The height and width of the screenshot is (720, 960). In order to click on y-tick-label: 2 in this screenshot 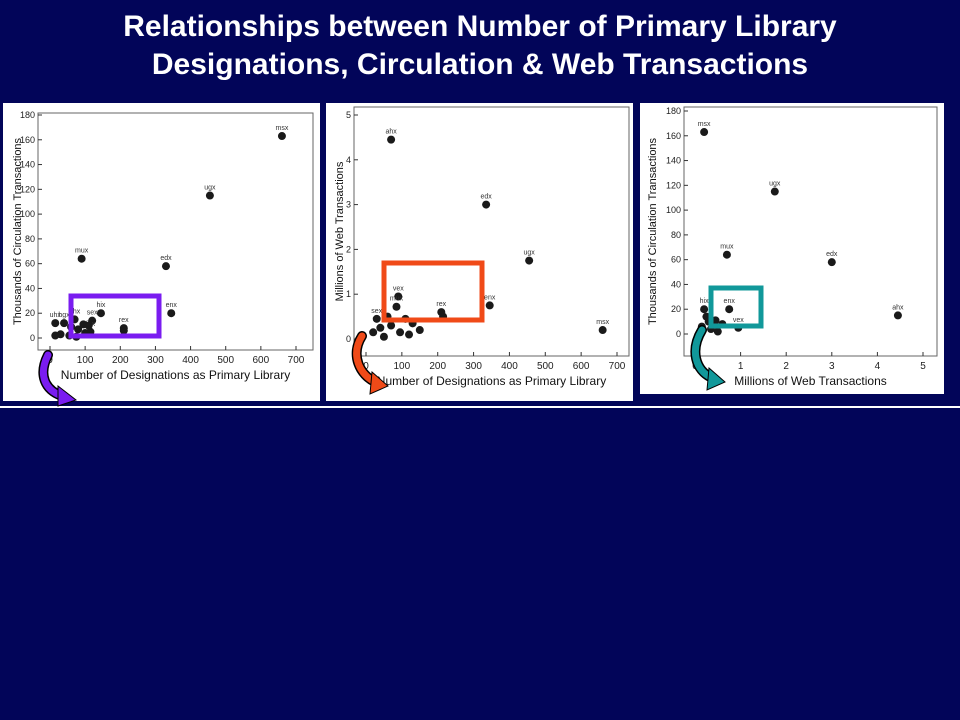, I will do `click(348, 249)`.